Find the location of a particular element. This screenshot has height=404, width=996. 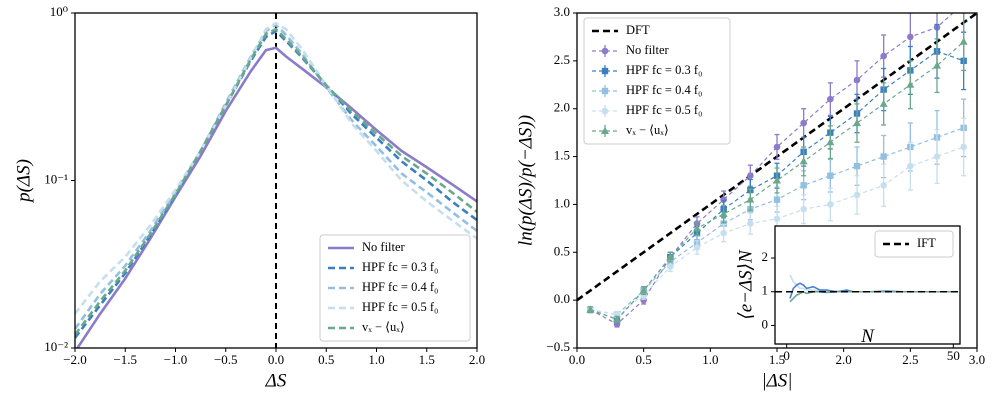

x-tick-label: 2.5 is located at coordinates (910, 359).